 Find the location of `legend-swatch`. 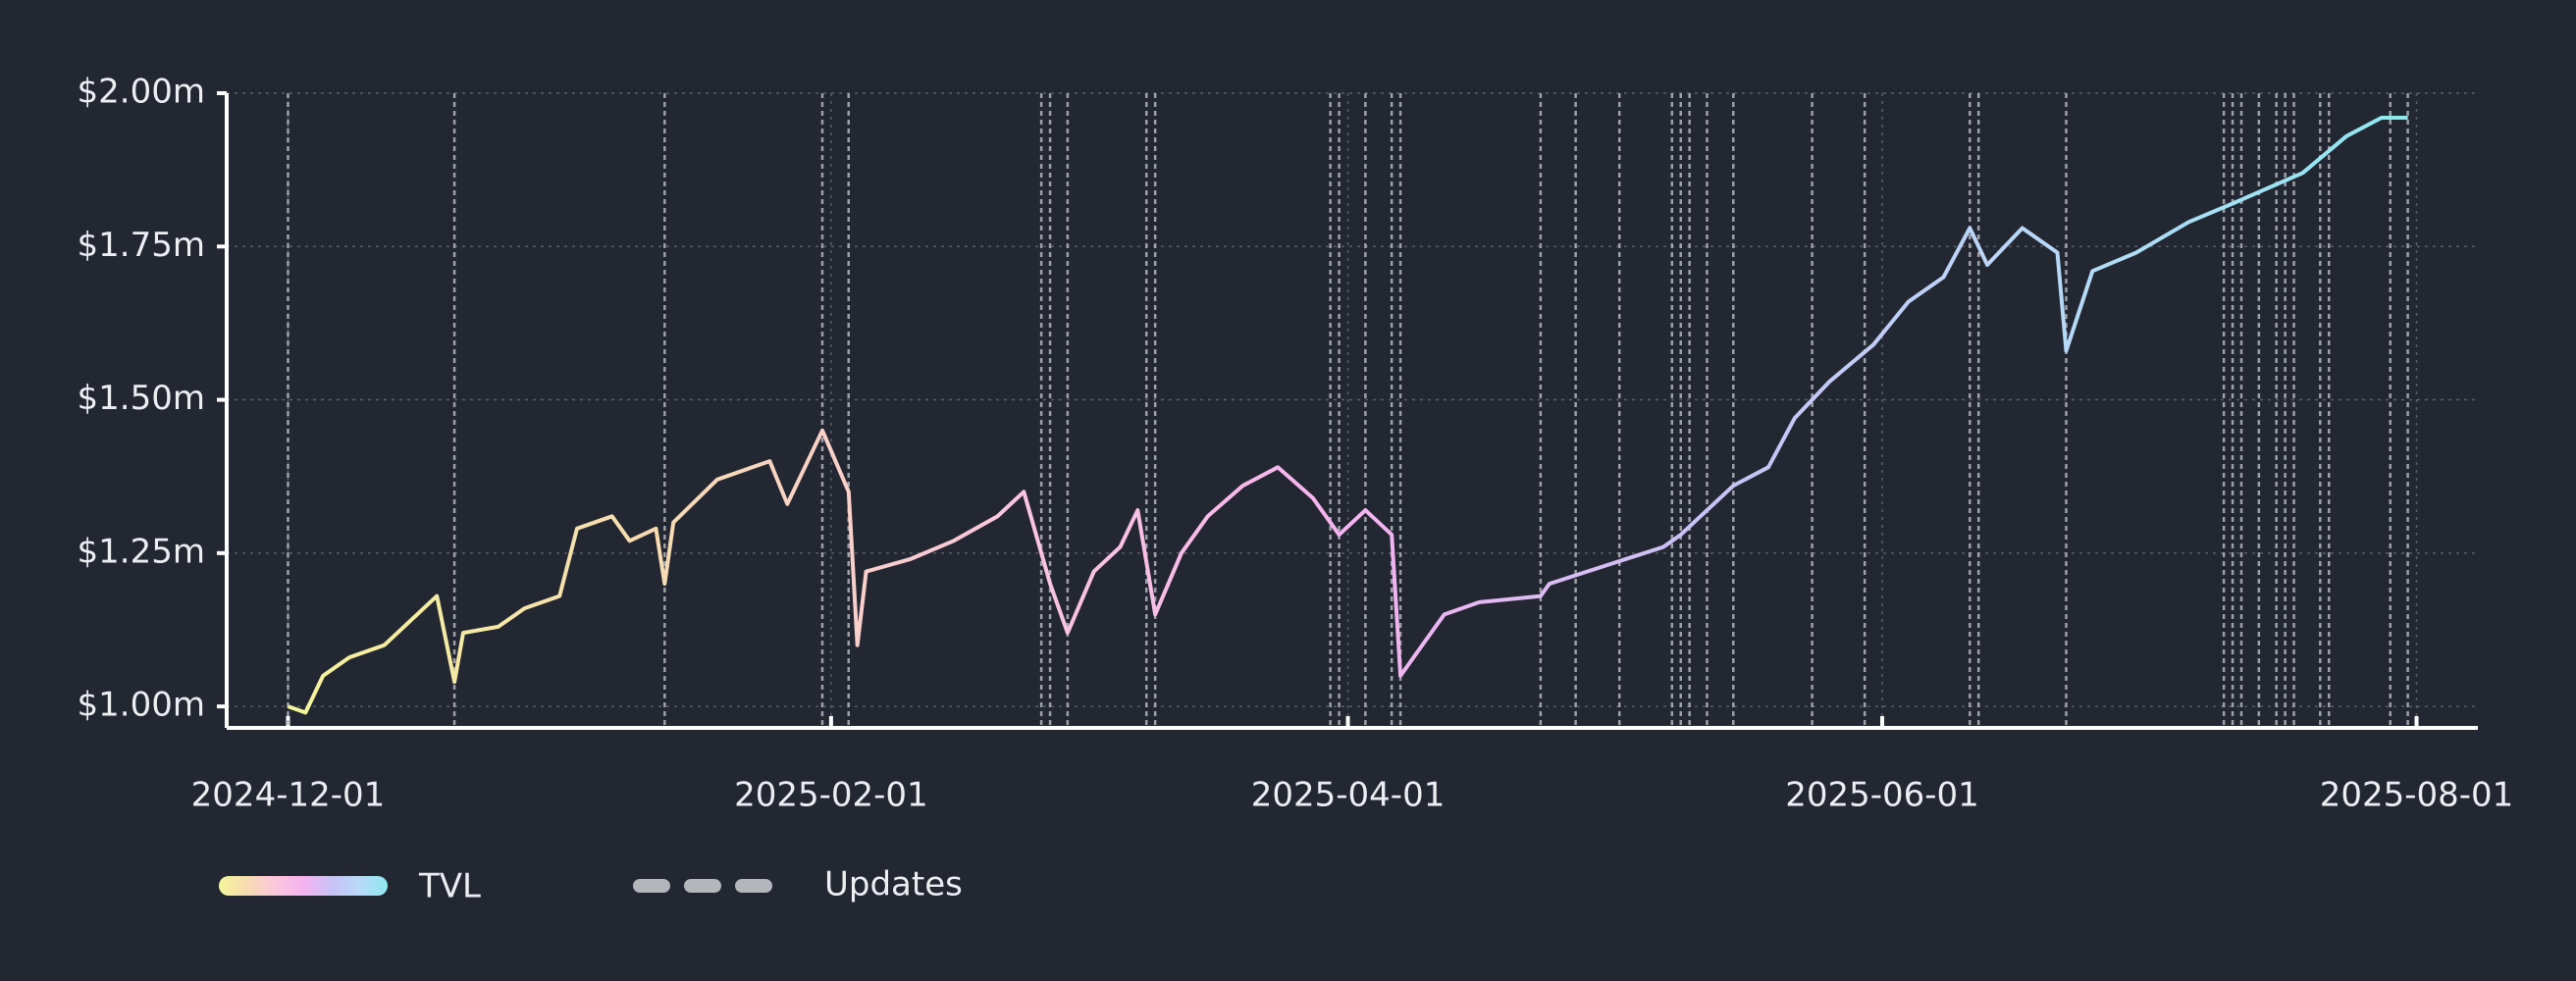

legend-swatch is located at coordinates (303, 886).